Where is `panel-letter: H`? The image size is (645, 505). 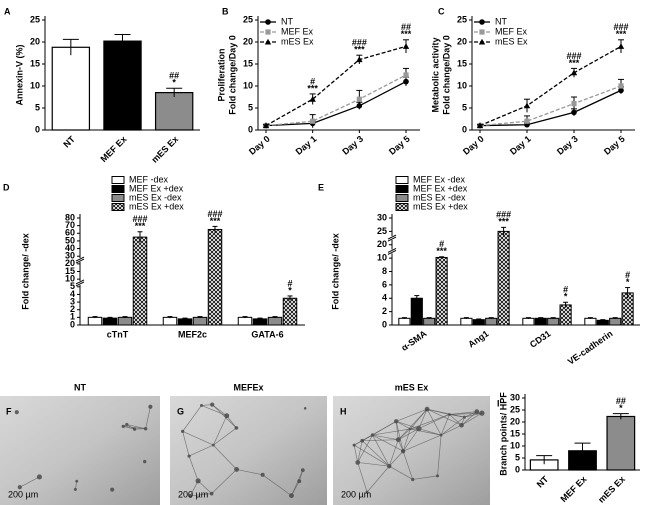
panel-letter: H is located at coordinates (343, 411).